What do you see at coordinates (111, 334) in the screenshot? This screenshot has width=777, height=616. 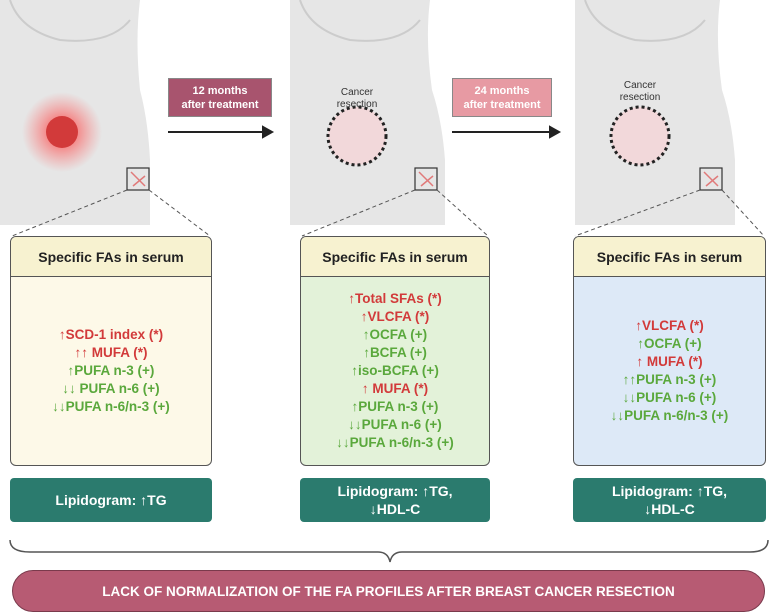 I see `fa-item: ↑SCD-1 index (*)` at bounding box center [111, 334].